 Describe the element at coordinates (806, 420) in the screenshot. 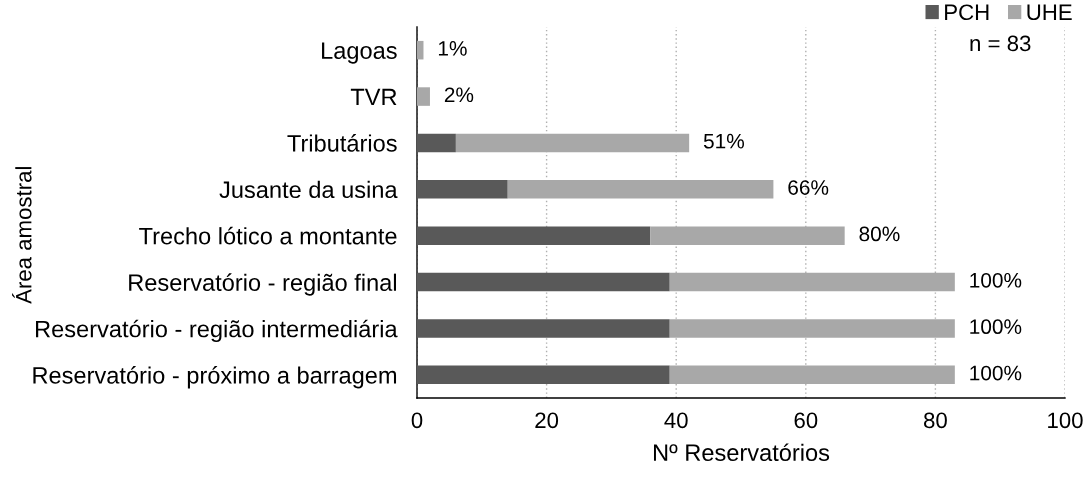

I see `x-tick-label: 60` at that location.